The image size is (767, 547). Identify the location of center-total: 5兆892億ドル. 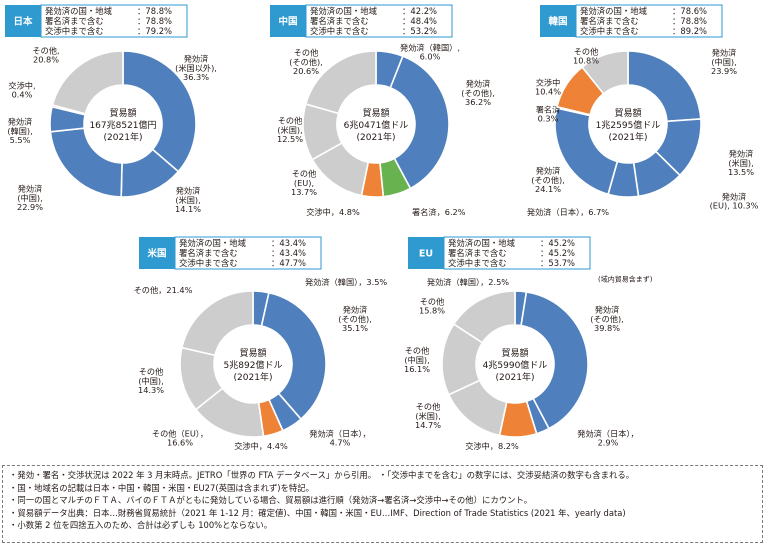
(253, 365).